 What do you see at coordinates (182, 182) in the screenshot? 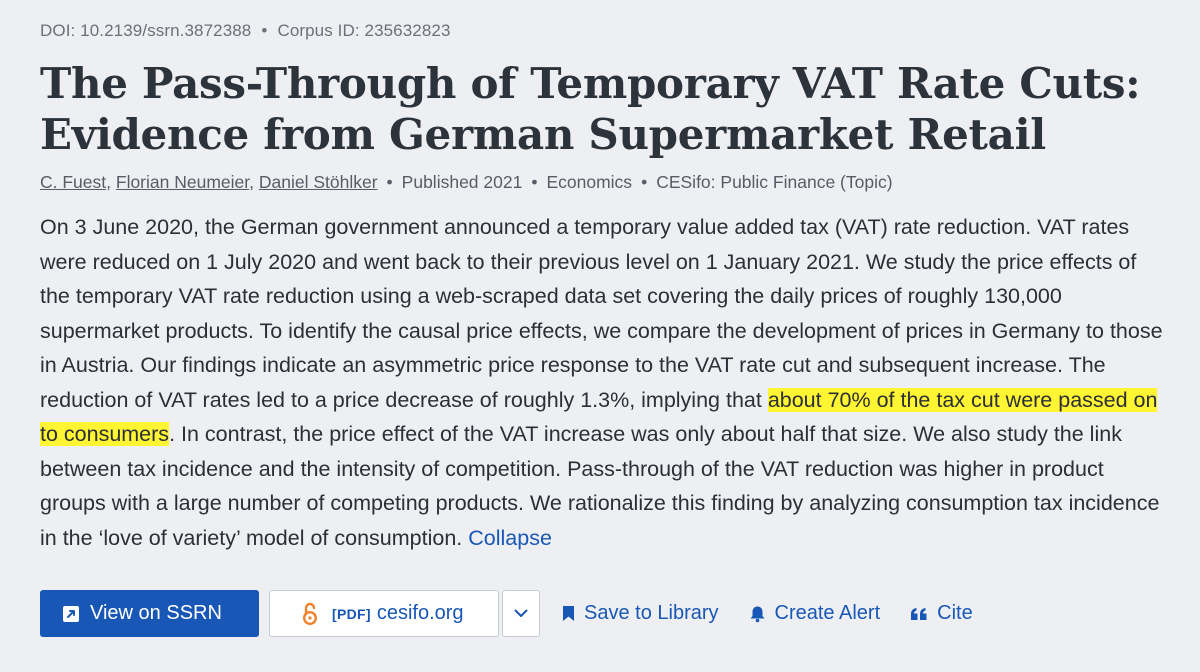
I see `author-link: Florian Neumeier` at bounding box center [182, 182].